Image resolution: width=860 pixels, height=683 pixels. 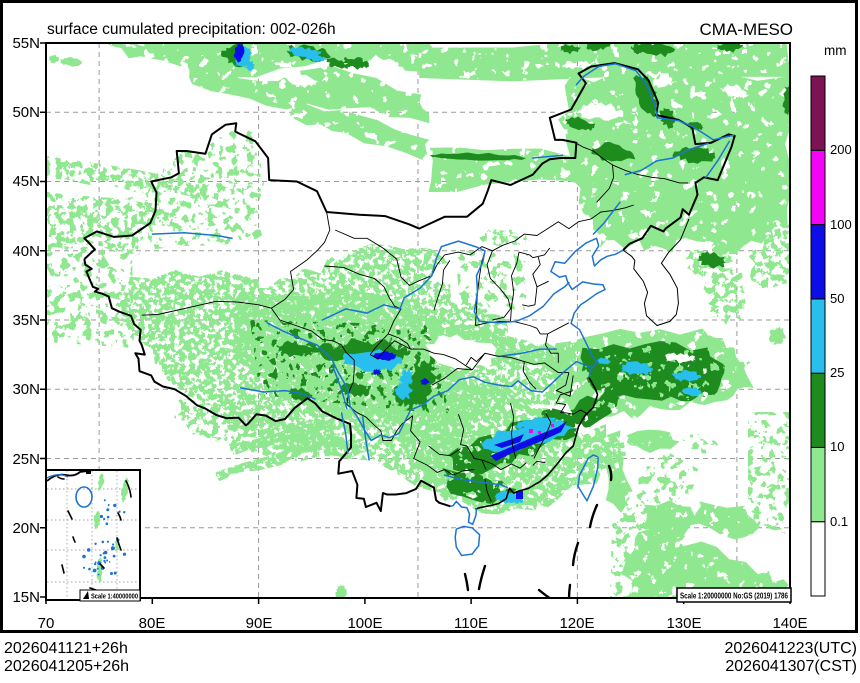 I want to click on svg-text: 55N, so click(x=26, y=43).